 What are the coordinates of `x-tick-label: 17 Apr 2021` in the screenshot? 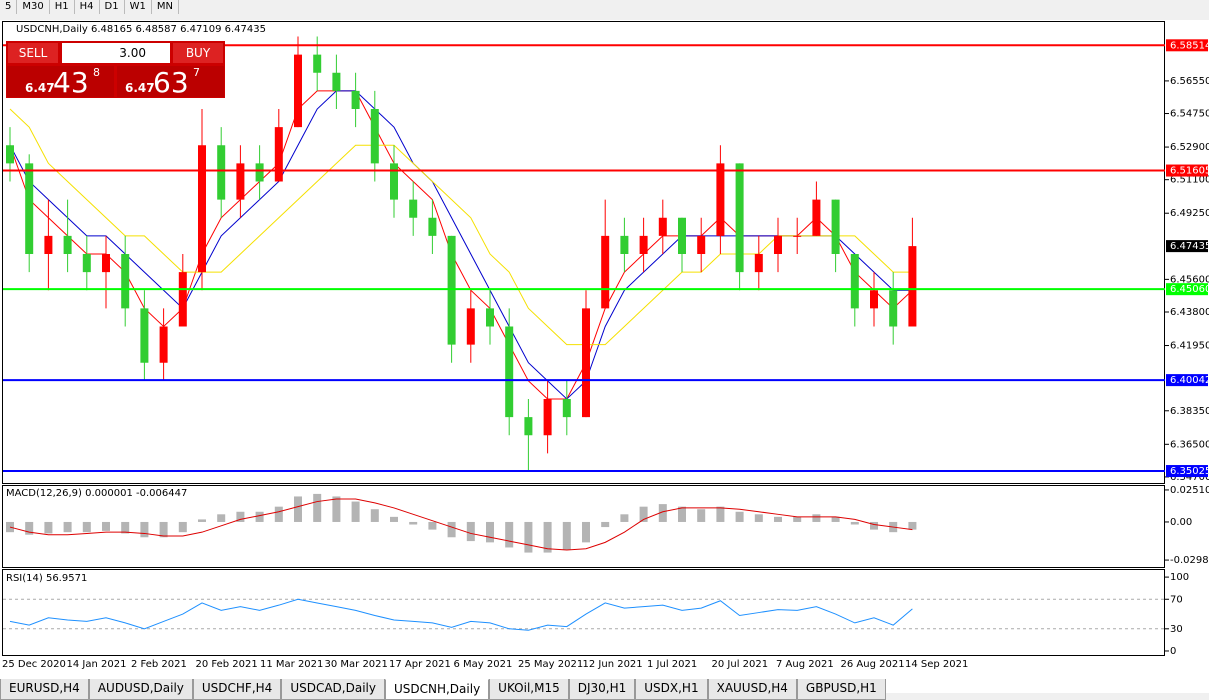 It's located at (420, 664).